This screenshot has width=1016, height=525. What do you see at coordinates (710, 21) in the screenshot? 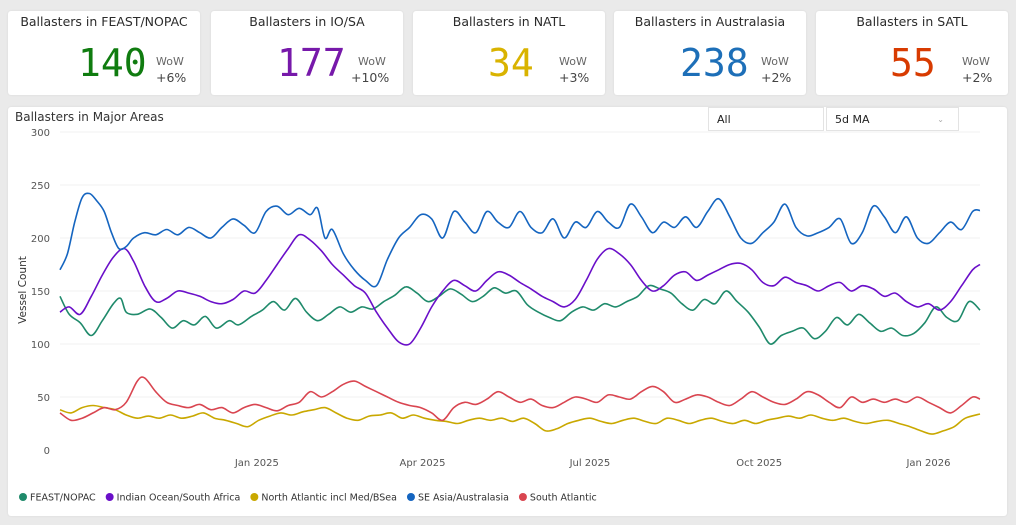
I see `kpi-title: Ballasters in Australasia` at bounding box center [710, 21].